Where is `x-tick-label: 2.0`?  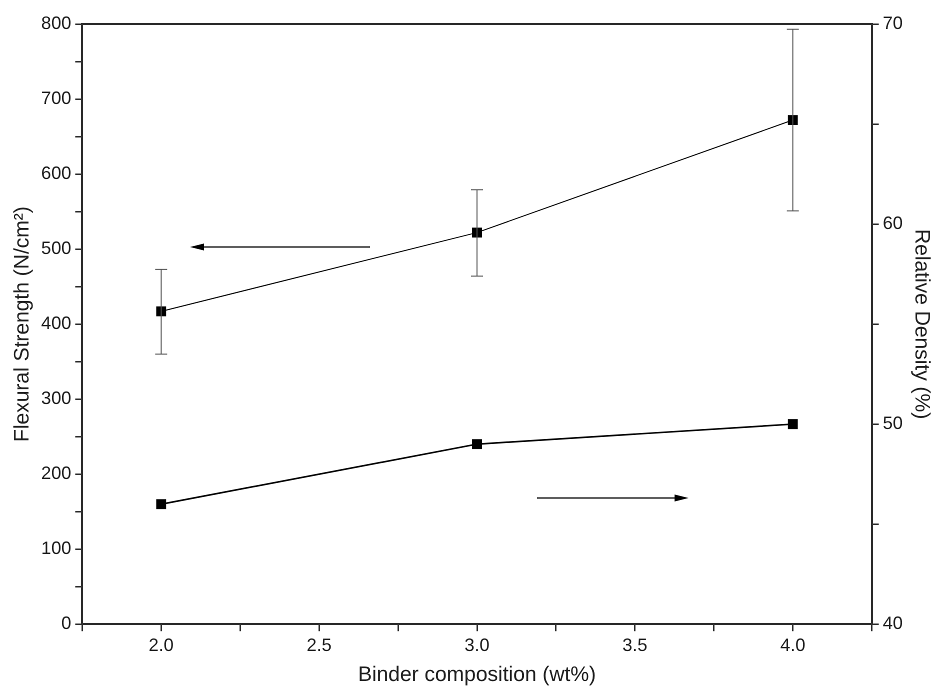 x-tick-label: 2.0 is located at coordinates (161, 644).